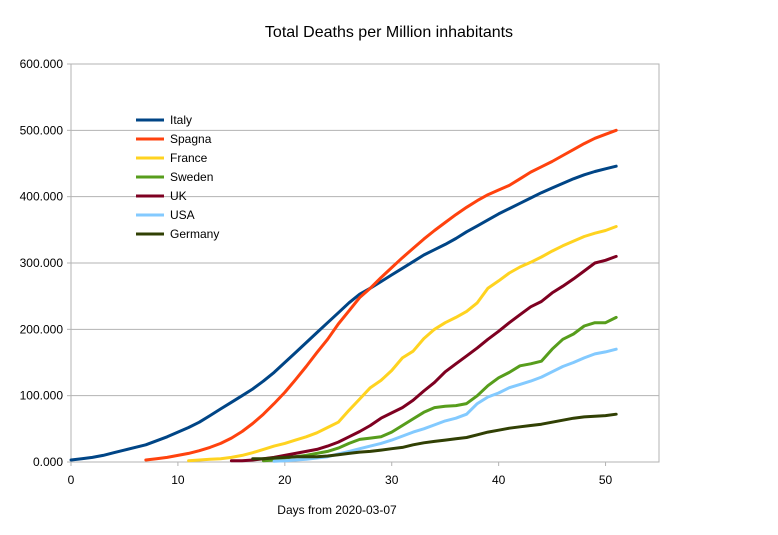 This screenshot has height=535, width=778. I want to click on x-tick-label: 20, so click(285, 480).